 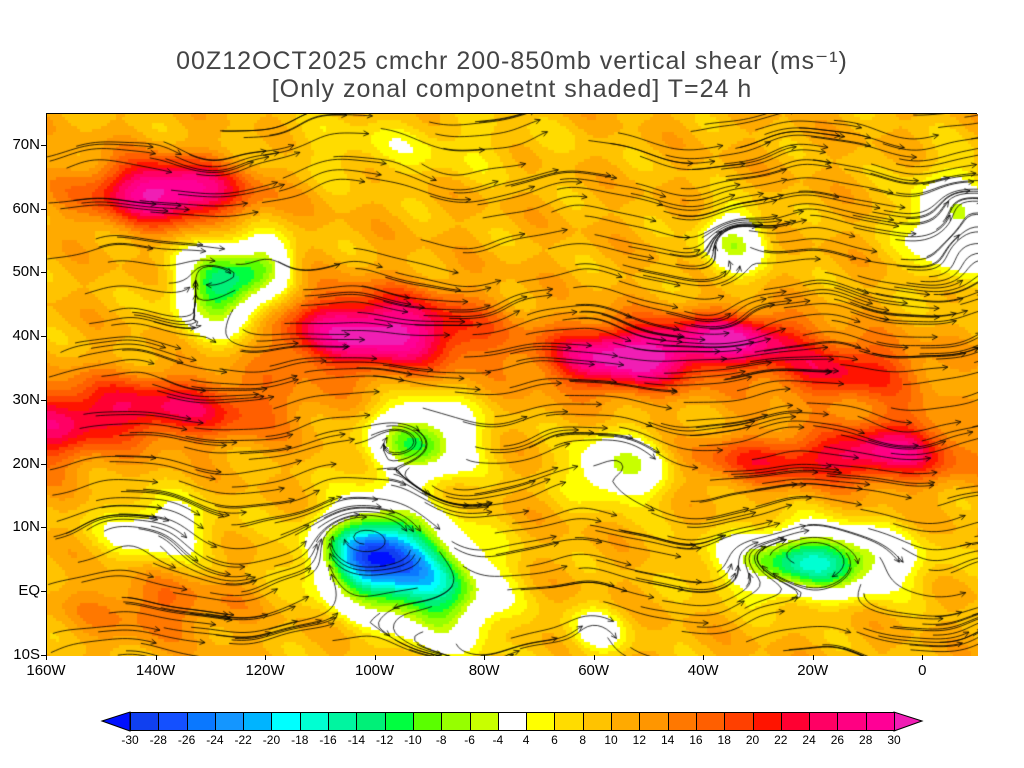 What do you see at coordinates (356, 740) in the screenshot?
I see `colorbar-label: -14` at bounding box center [356, 740].